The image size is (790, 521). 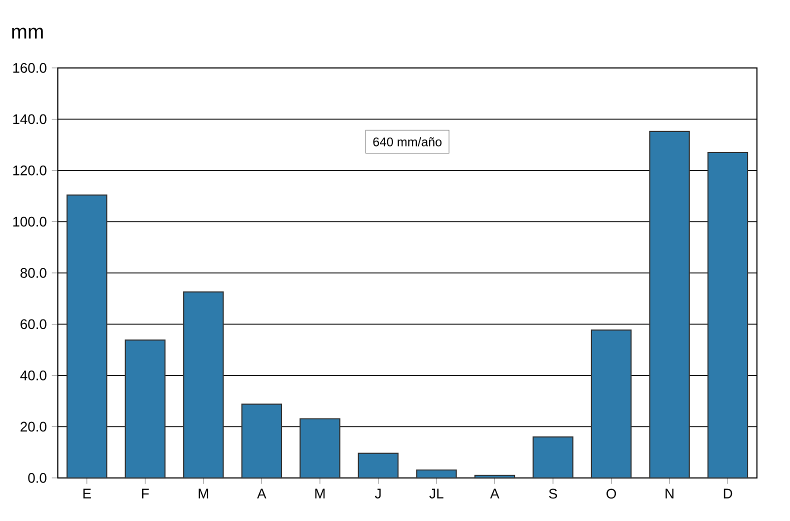 I want to click on x-tick-label: N, so click(x=670, y=493).